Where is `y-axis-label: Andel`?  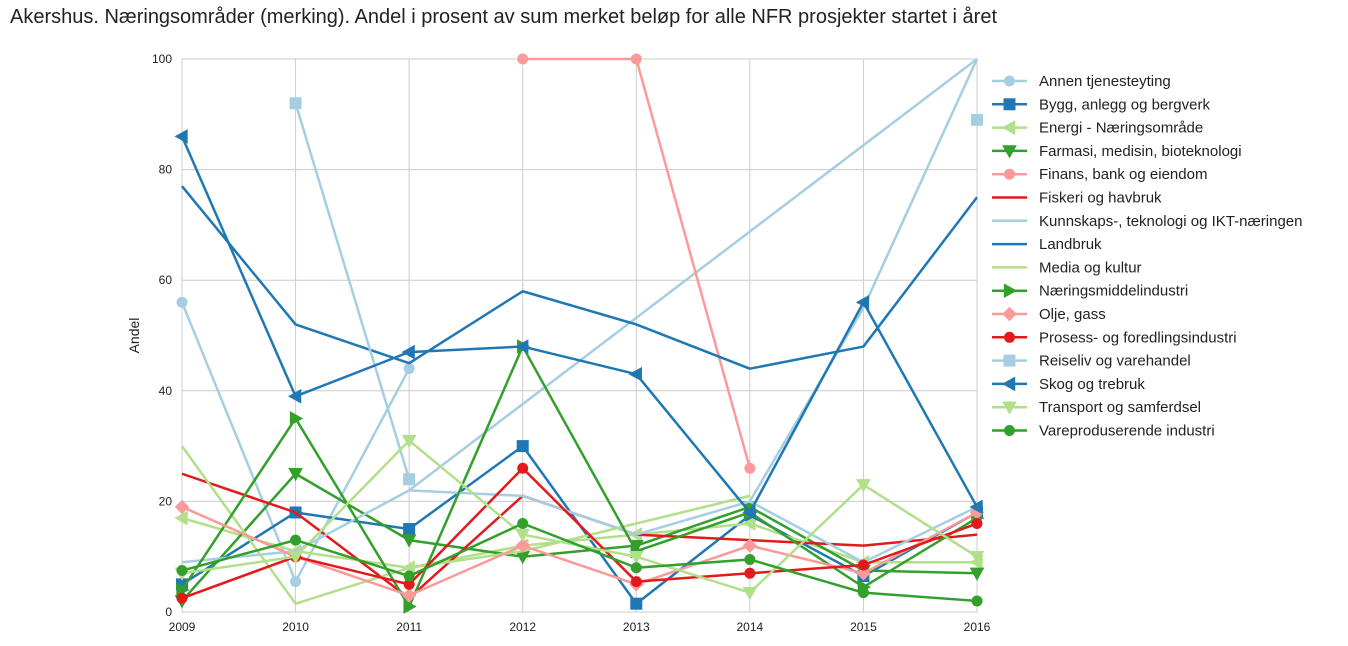
y-axis-label: Andel is located at coordinates (134, 336).